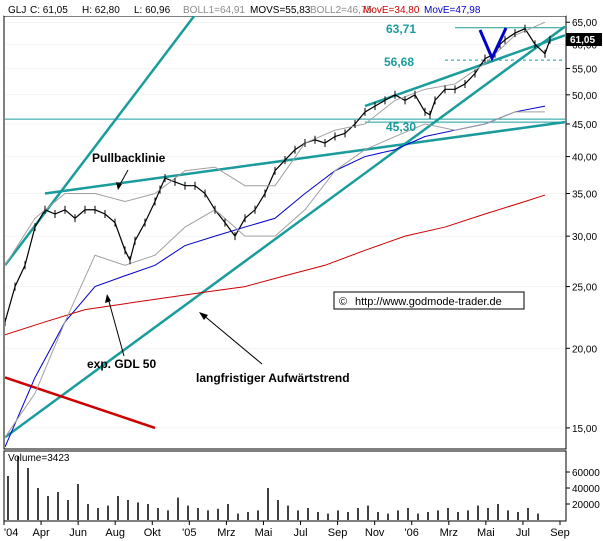 This screenshot has height=541, width=603. What do you see at coordinates (214, 10) in the screenshot?
I see `header-boll1: BOLL1=64,91` at bounding box center [214, 10].